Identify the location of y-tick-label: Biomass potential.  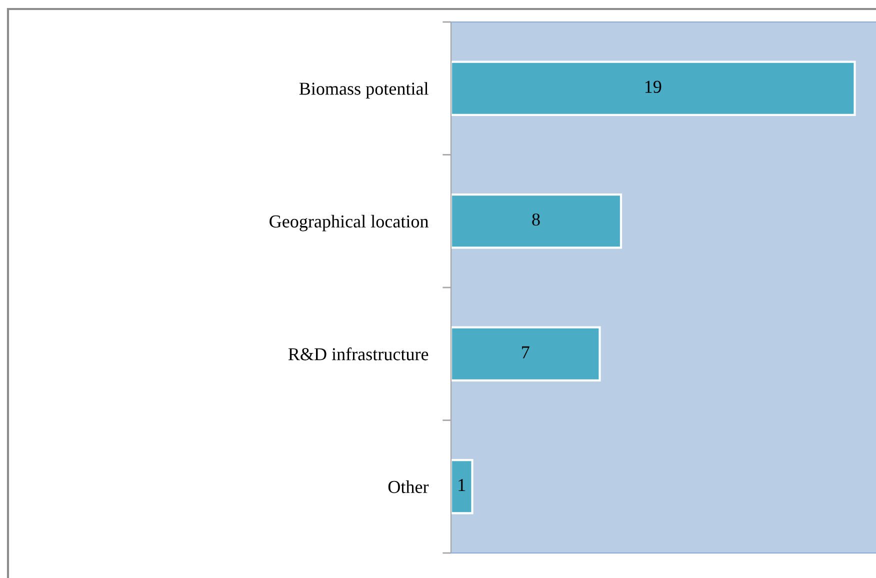
(363, 90).